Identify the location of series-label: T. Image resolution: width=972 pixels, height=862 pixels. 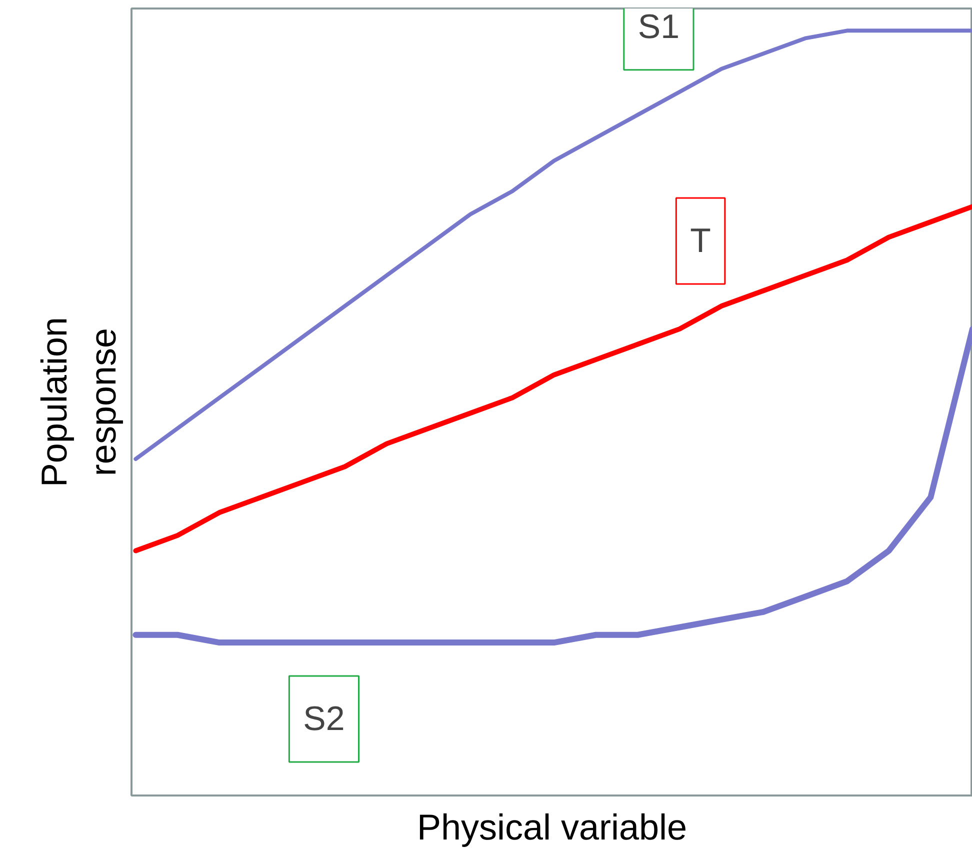
(700, 241).